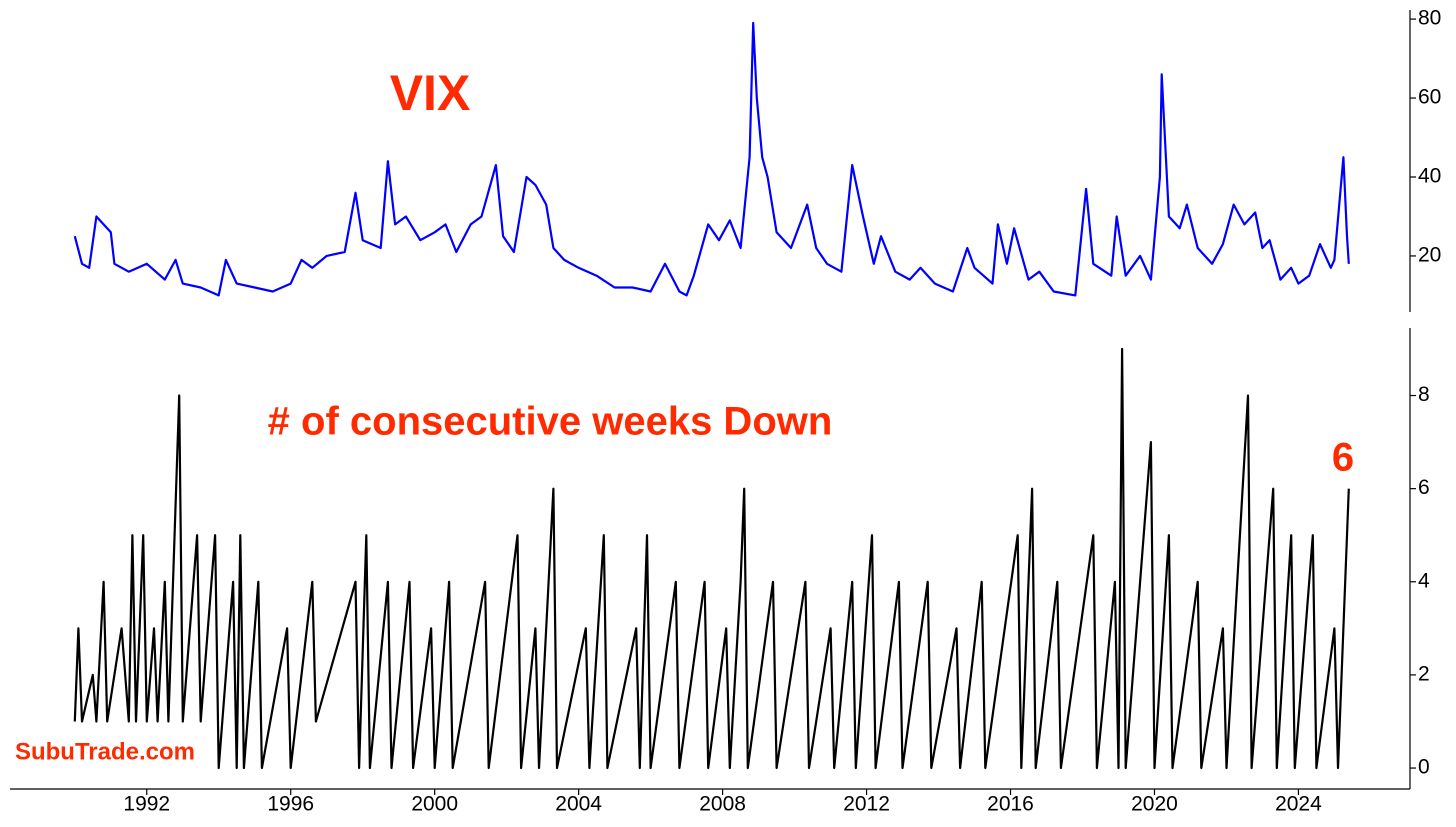  I want to click on y-tick-label: 40, so click(1429, 176).